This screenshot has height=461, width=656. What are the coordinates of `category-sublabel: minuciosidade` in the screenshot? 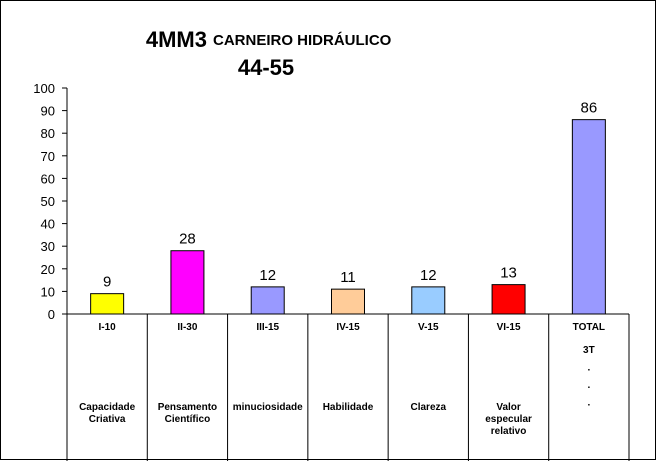 It's located at (268, 407).